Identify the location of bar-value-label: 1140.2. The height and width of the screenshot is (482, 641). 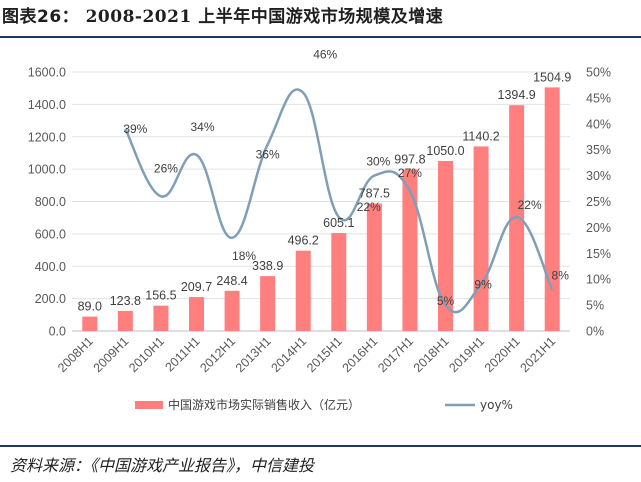
(480, 136).